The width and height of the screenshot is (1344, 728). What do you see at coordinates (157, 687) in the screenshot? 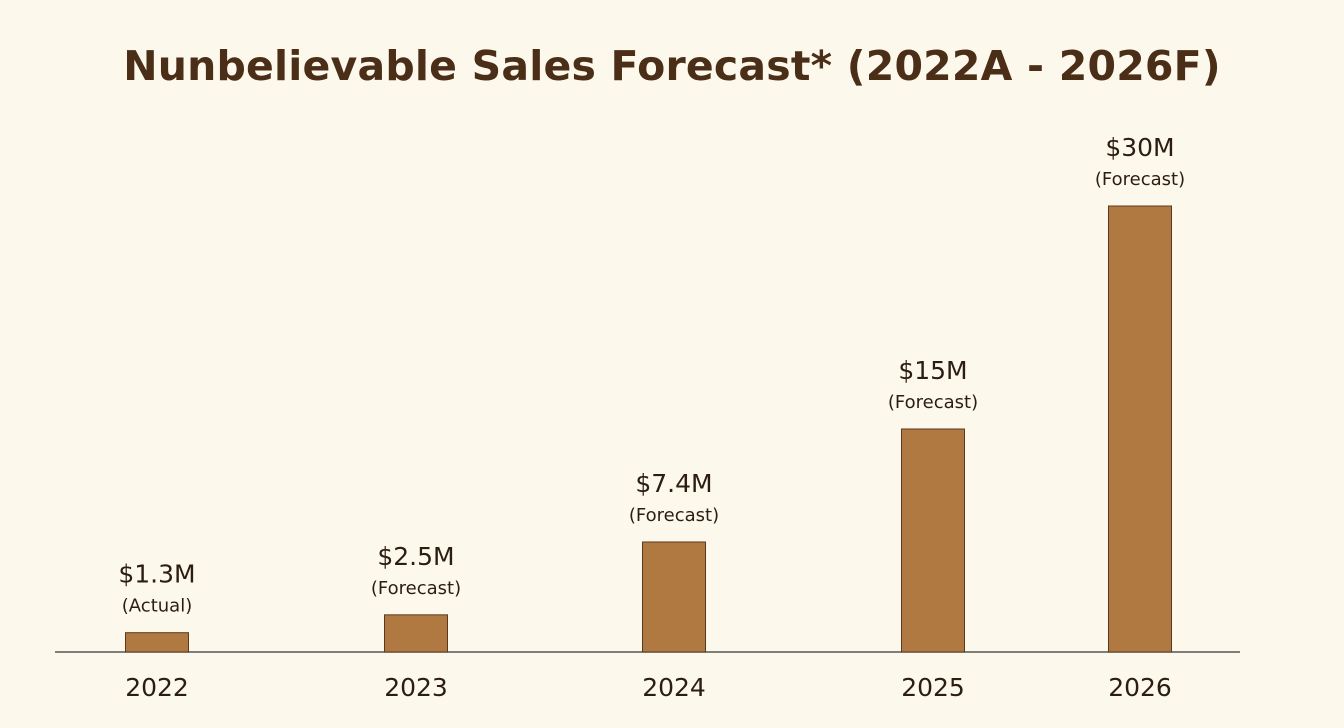
I see `x-tick-label-2022: 2022` at bounding box center [157, 687].